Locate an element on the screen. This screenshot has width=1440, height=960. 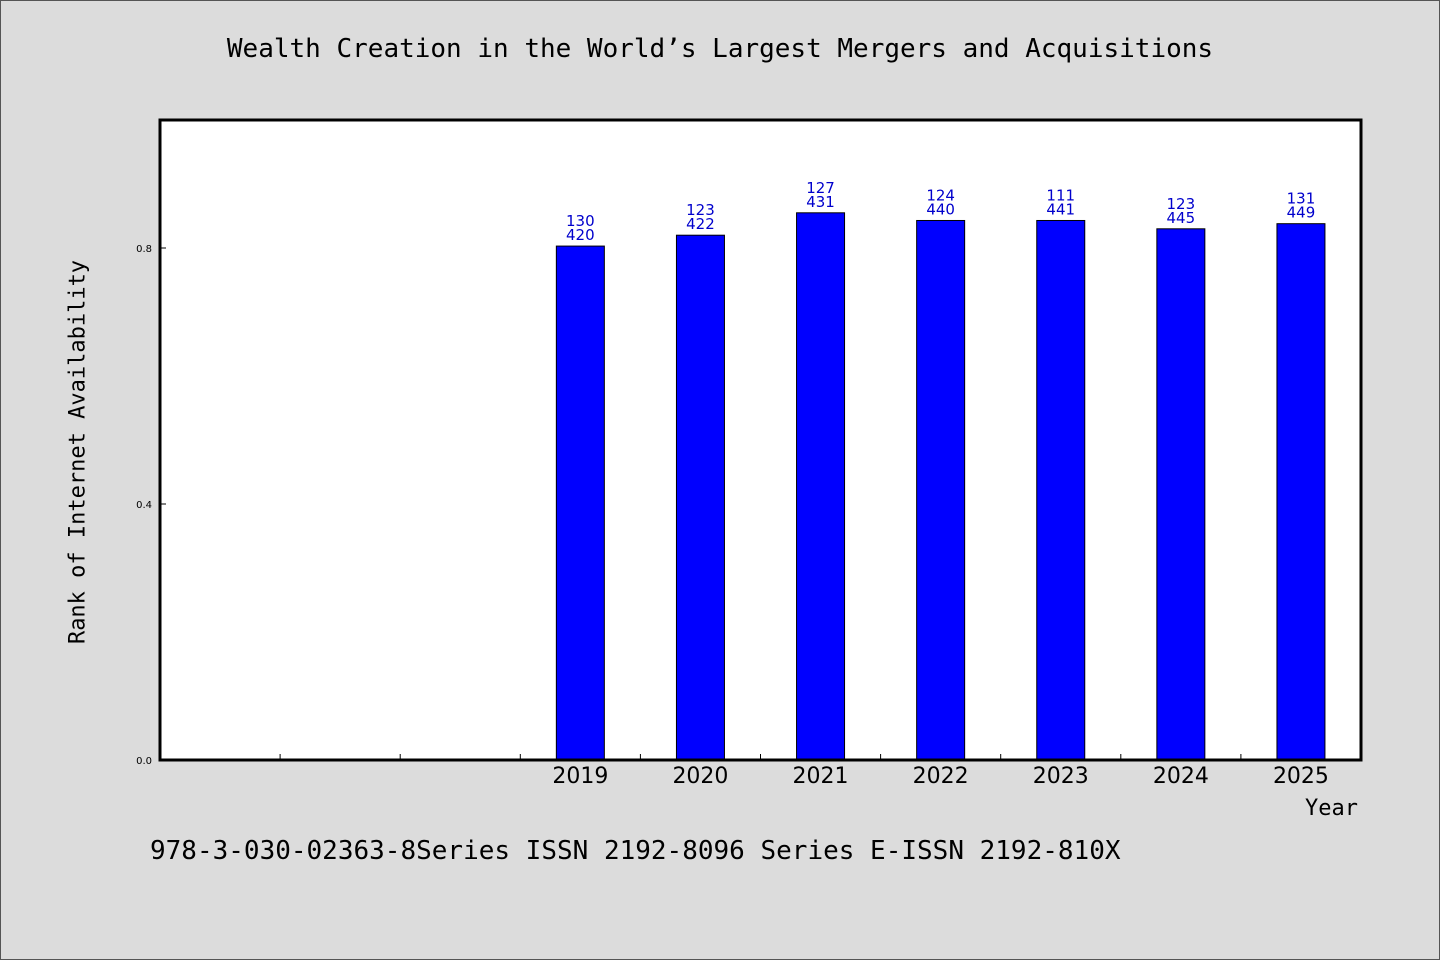
x-tick-label: 2019 is located at coordinates (580, 776).